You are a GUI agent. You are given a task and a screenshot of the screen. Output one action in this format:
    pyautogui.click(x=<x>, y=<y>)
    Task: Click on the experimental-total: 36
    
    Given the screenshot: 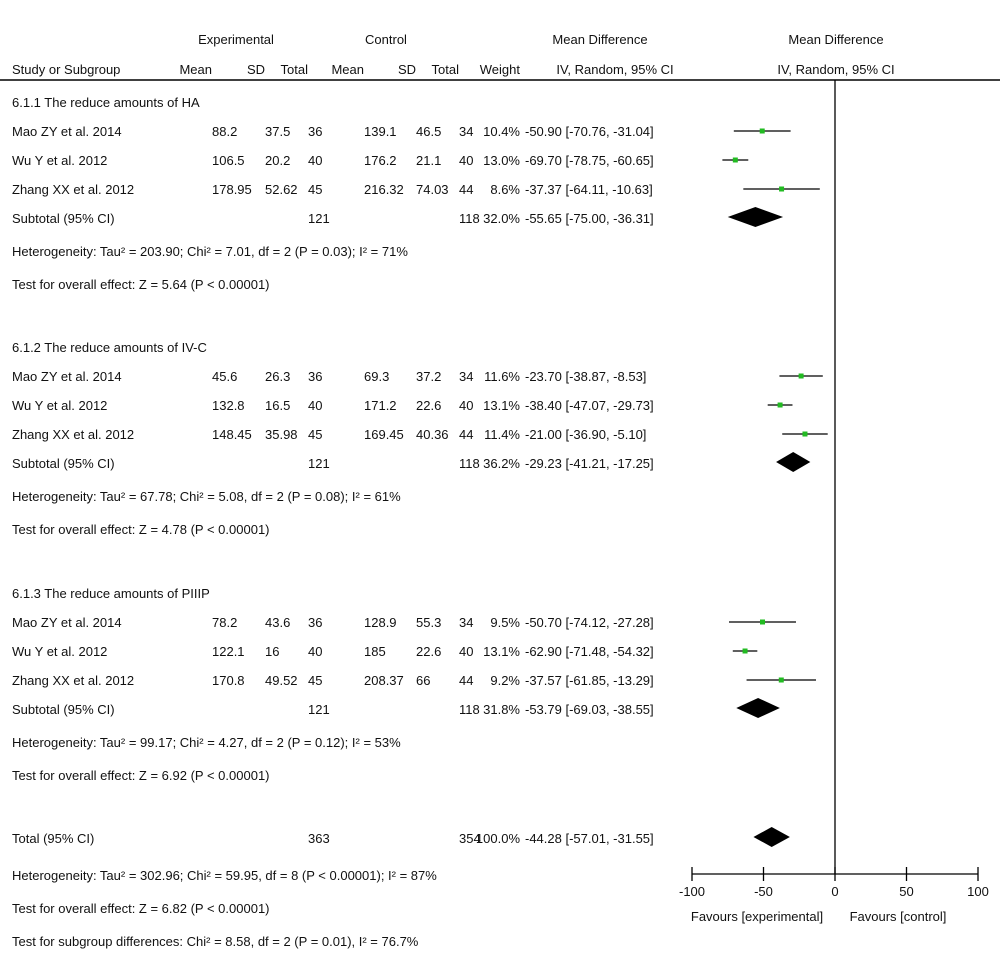 What is the action you would take?
    pyautogui.click(x=315, y=622)
    